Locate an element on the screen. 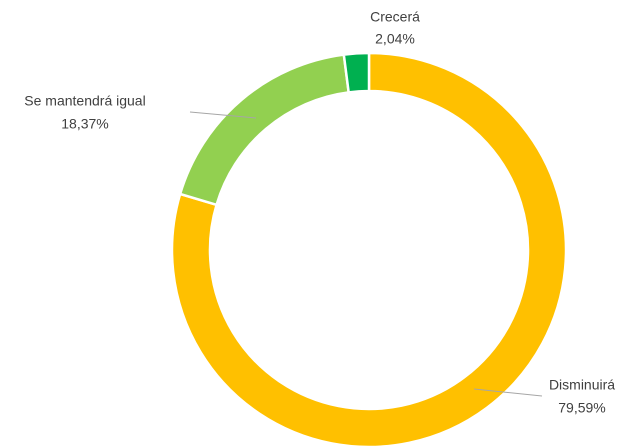 This screenshot has width=637, height=446. value-label: 18,37% is located at coordinates (84, 124).